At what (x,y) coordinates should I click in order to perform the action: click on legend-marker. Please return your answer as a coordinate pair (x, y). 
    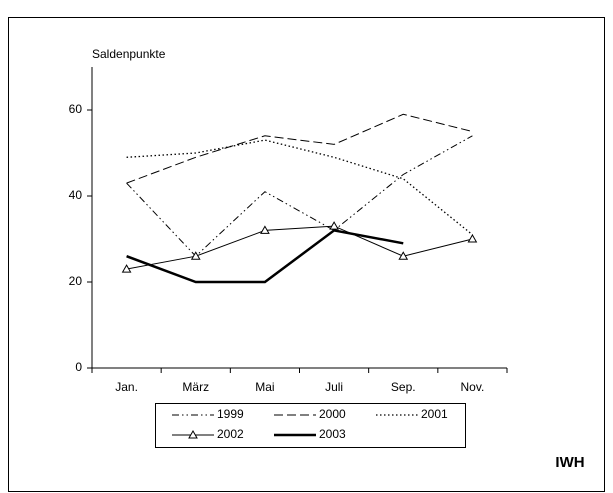
    Looking at the image, I should click on (193, 434).